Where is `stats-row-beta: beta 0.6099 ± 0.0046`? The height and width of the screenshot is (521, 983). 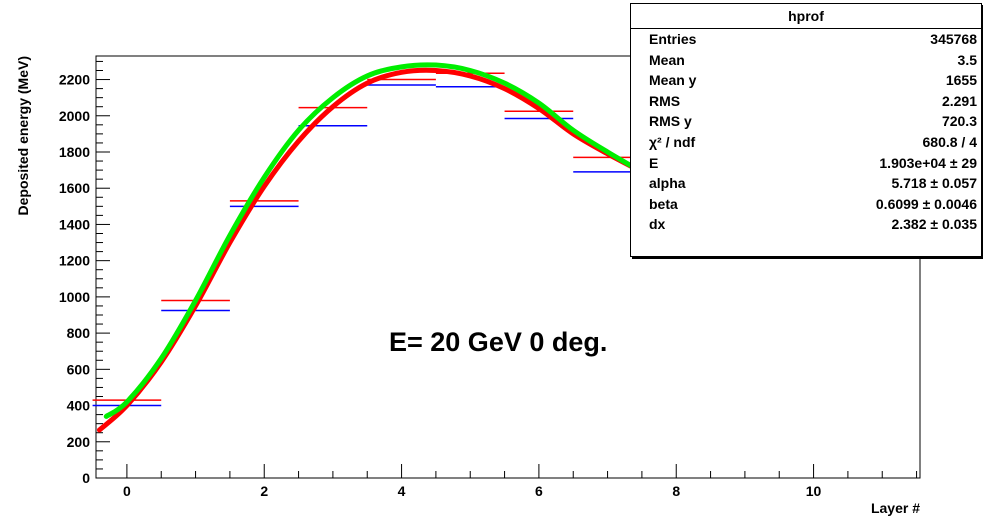 stats-row-beta: beta 0.6099 ± 0.0046 is located at coordinates (806, 204).